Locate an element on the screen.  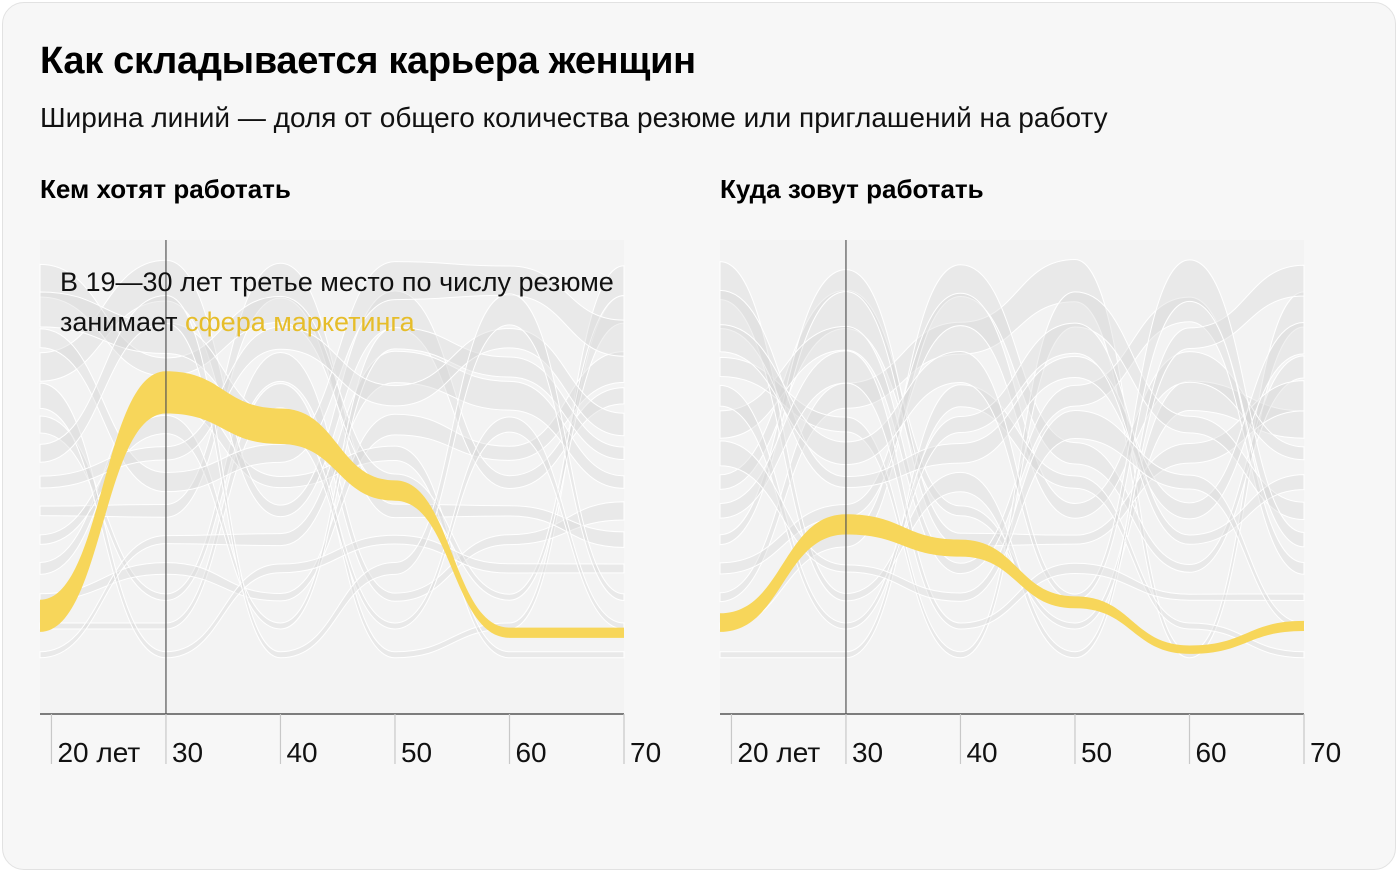
highlight-flow-marketing is located at coordinates (1012, 584).